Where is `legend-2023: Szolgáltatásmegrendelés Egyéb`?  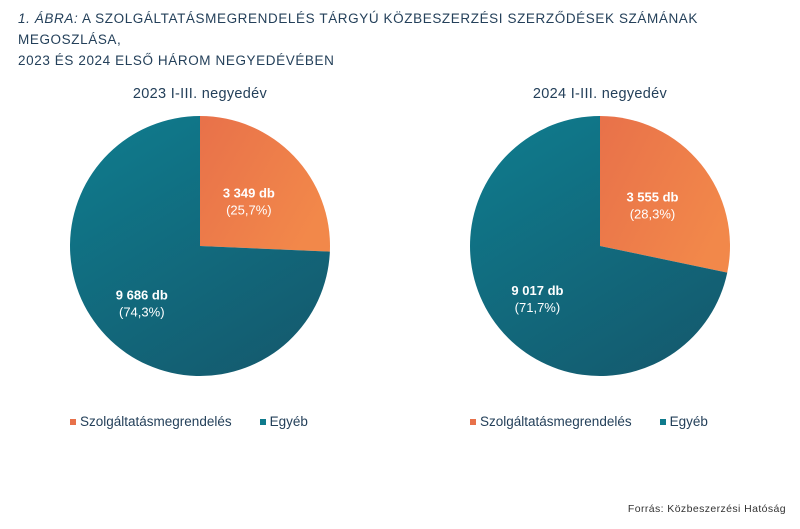 legend-2023: Szolgáltatásmegrendelés Egyéb is located at coordinates (189, 421).